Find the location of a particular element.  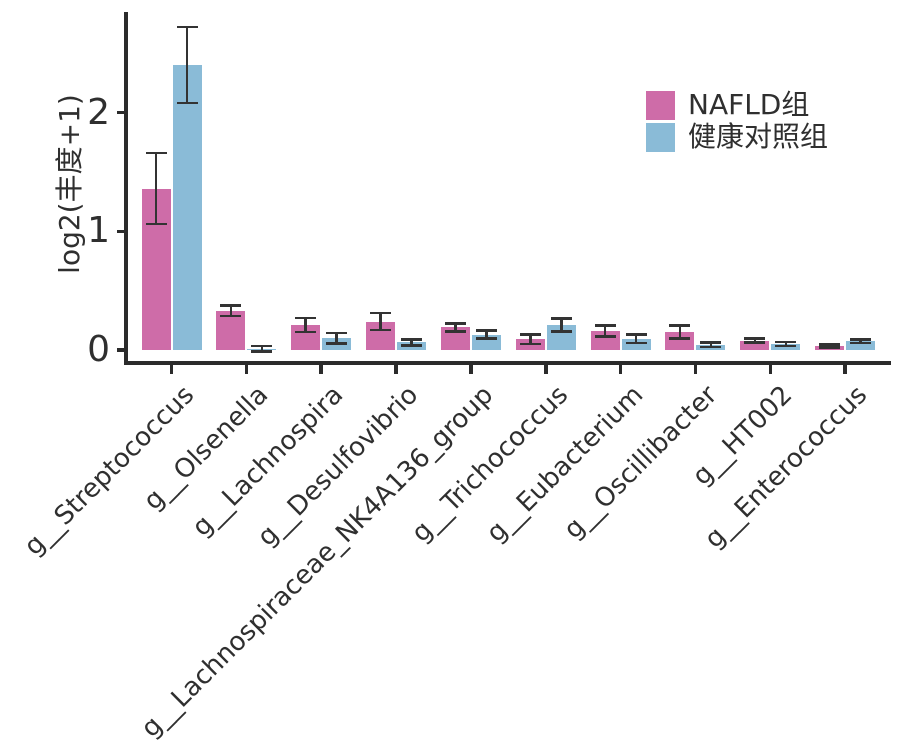

y-tick-label: 2 is located at coordinates (98, 112).